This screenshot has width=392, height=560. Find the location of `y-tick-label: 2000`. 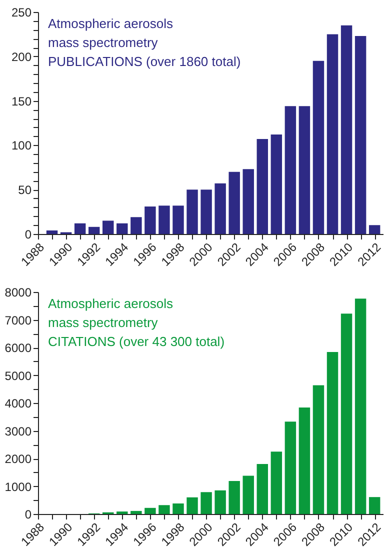

y-tick-label: 2000 is located at coordinates (18, 459).